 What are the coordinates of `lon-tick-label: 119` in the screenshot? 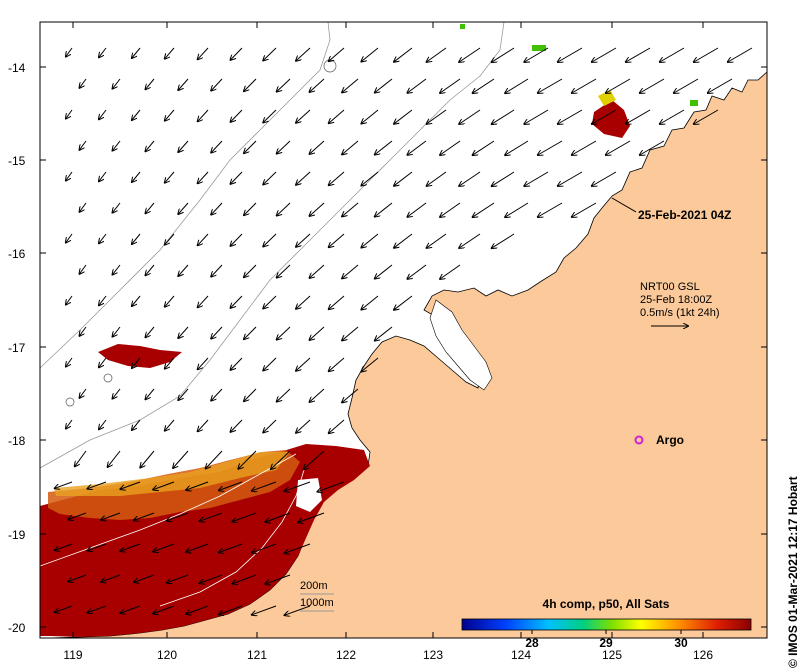 It's located at (72, 655).